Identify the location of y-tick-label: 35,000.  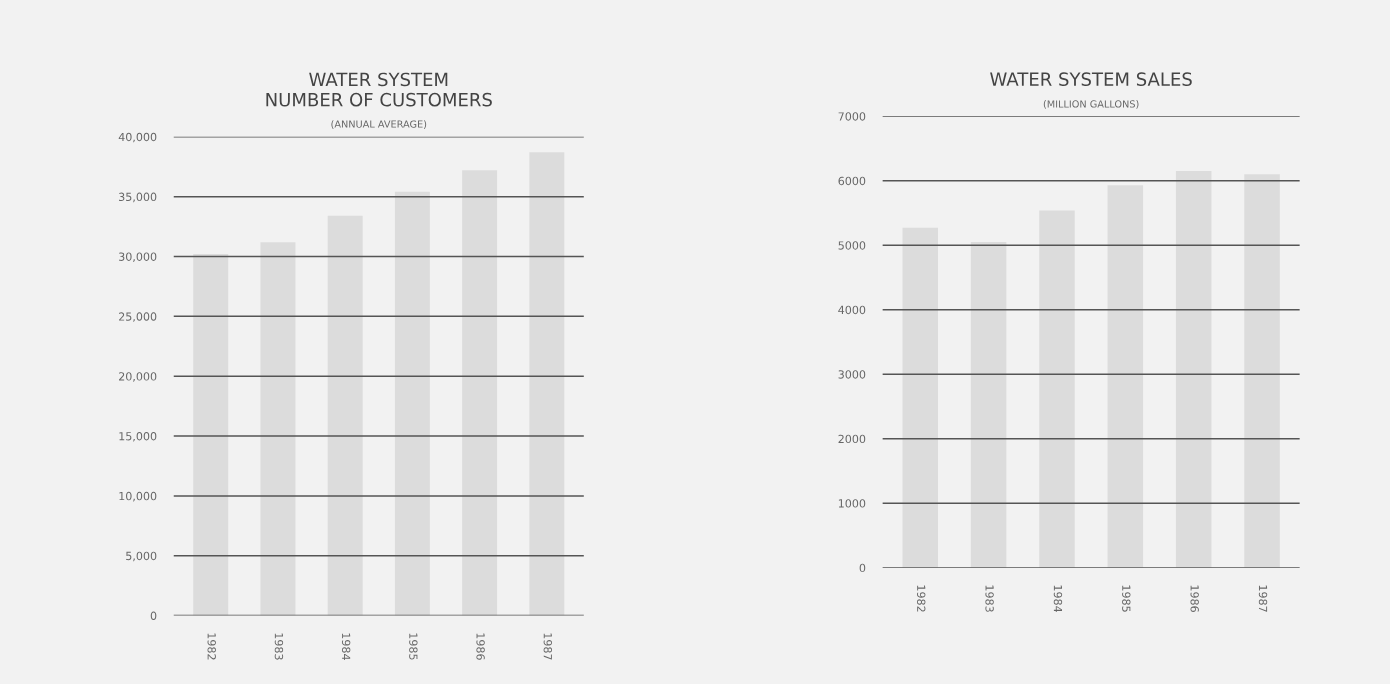
(138, 197).